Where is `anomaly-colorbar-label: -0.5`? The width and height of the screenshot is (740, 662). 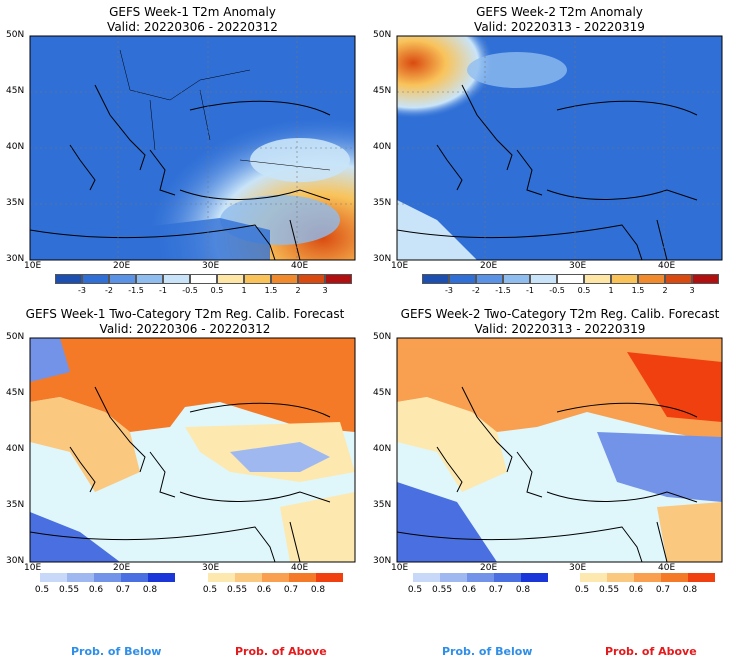
anomaly-colorbar-label: -0.5 is located at coordinates (190, 290).